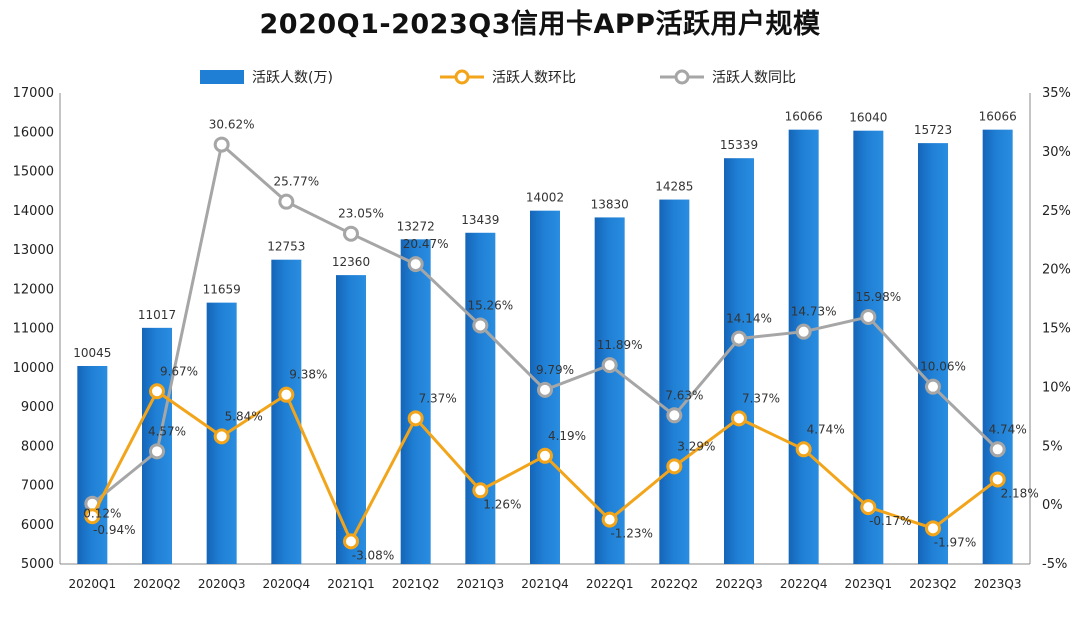 This screenshot has height=619, width=1080. I want to click on y-left-tick-label: 15000, so click(33, 172).